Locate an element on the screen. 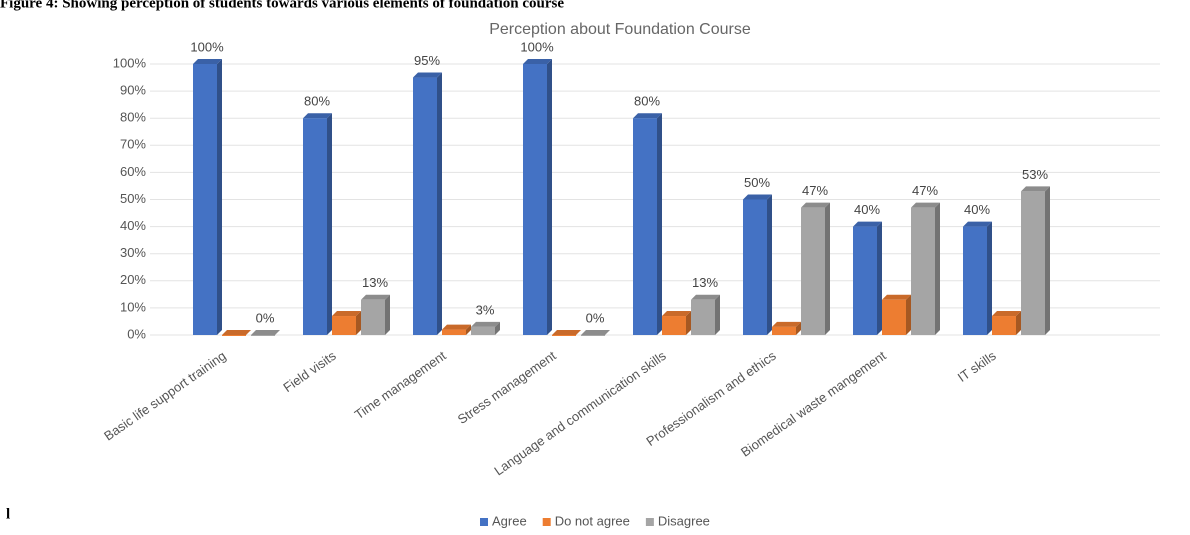  legend-label: Agree is located at coordinates (509, 520).